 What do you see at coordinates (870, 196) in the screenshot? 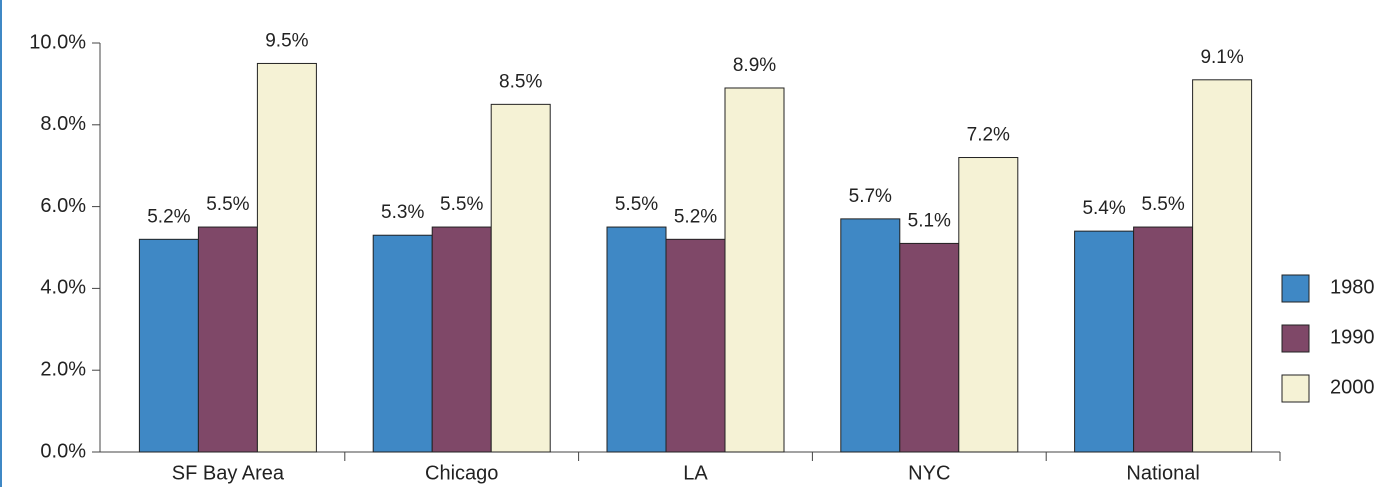
I see `value-label: 5.7%` at bounding box center [870, 196].